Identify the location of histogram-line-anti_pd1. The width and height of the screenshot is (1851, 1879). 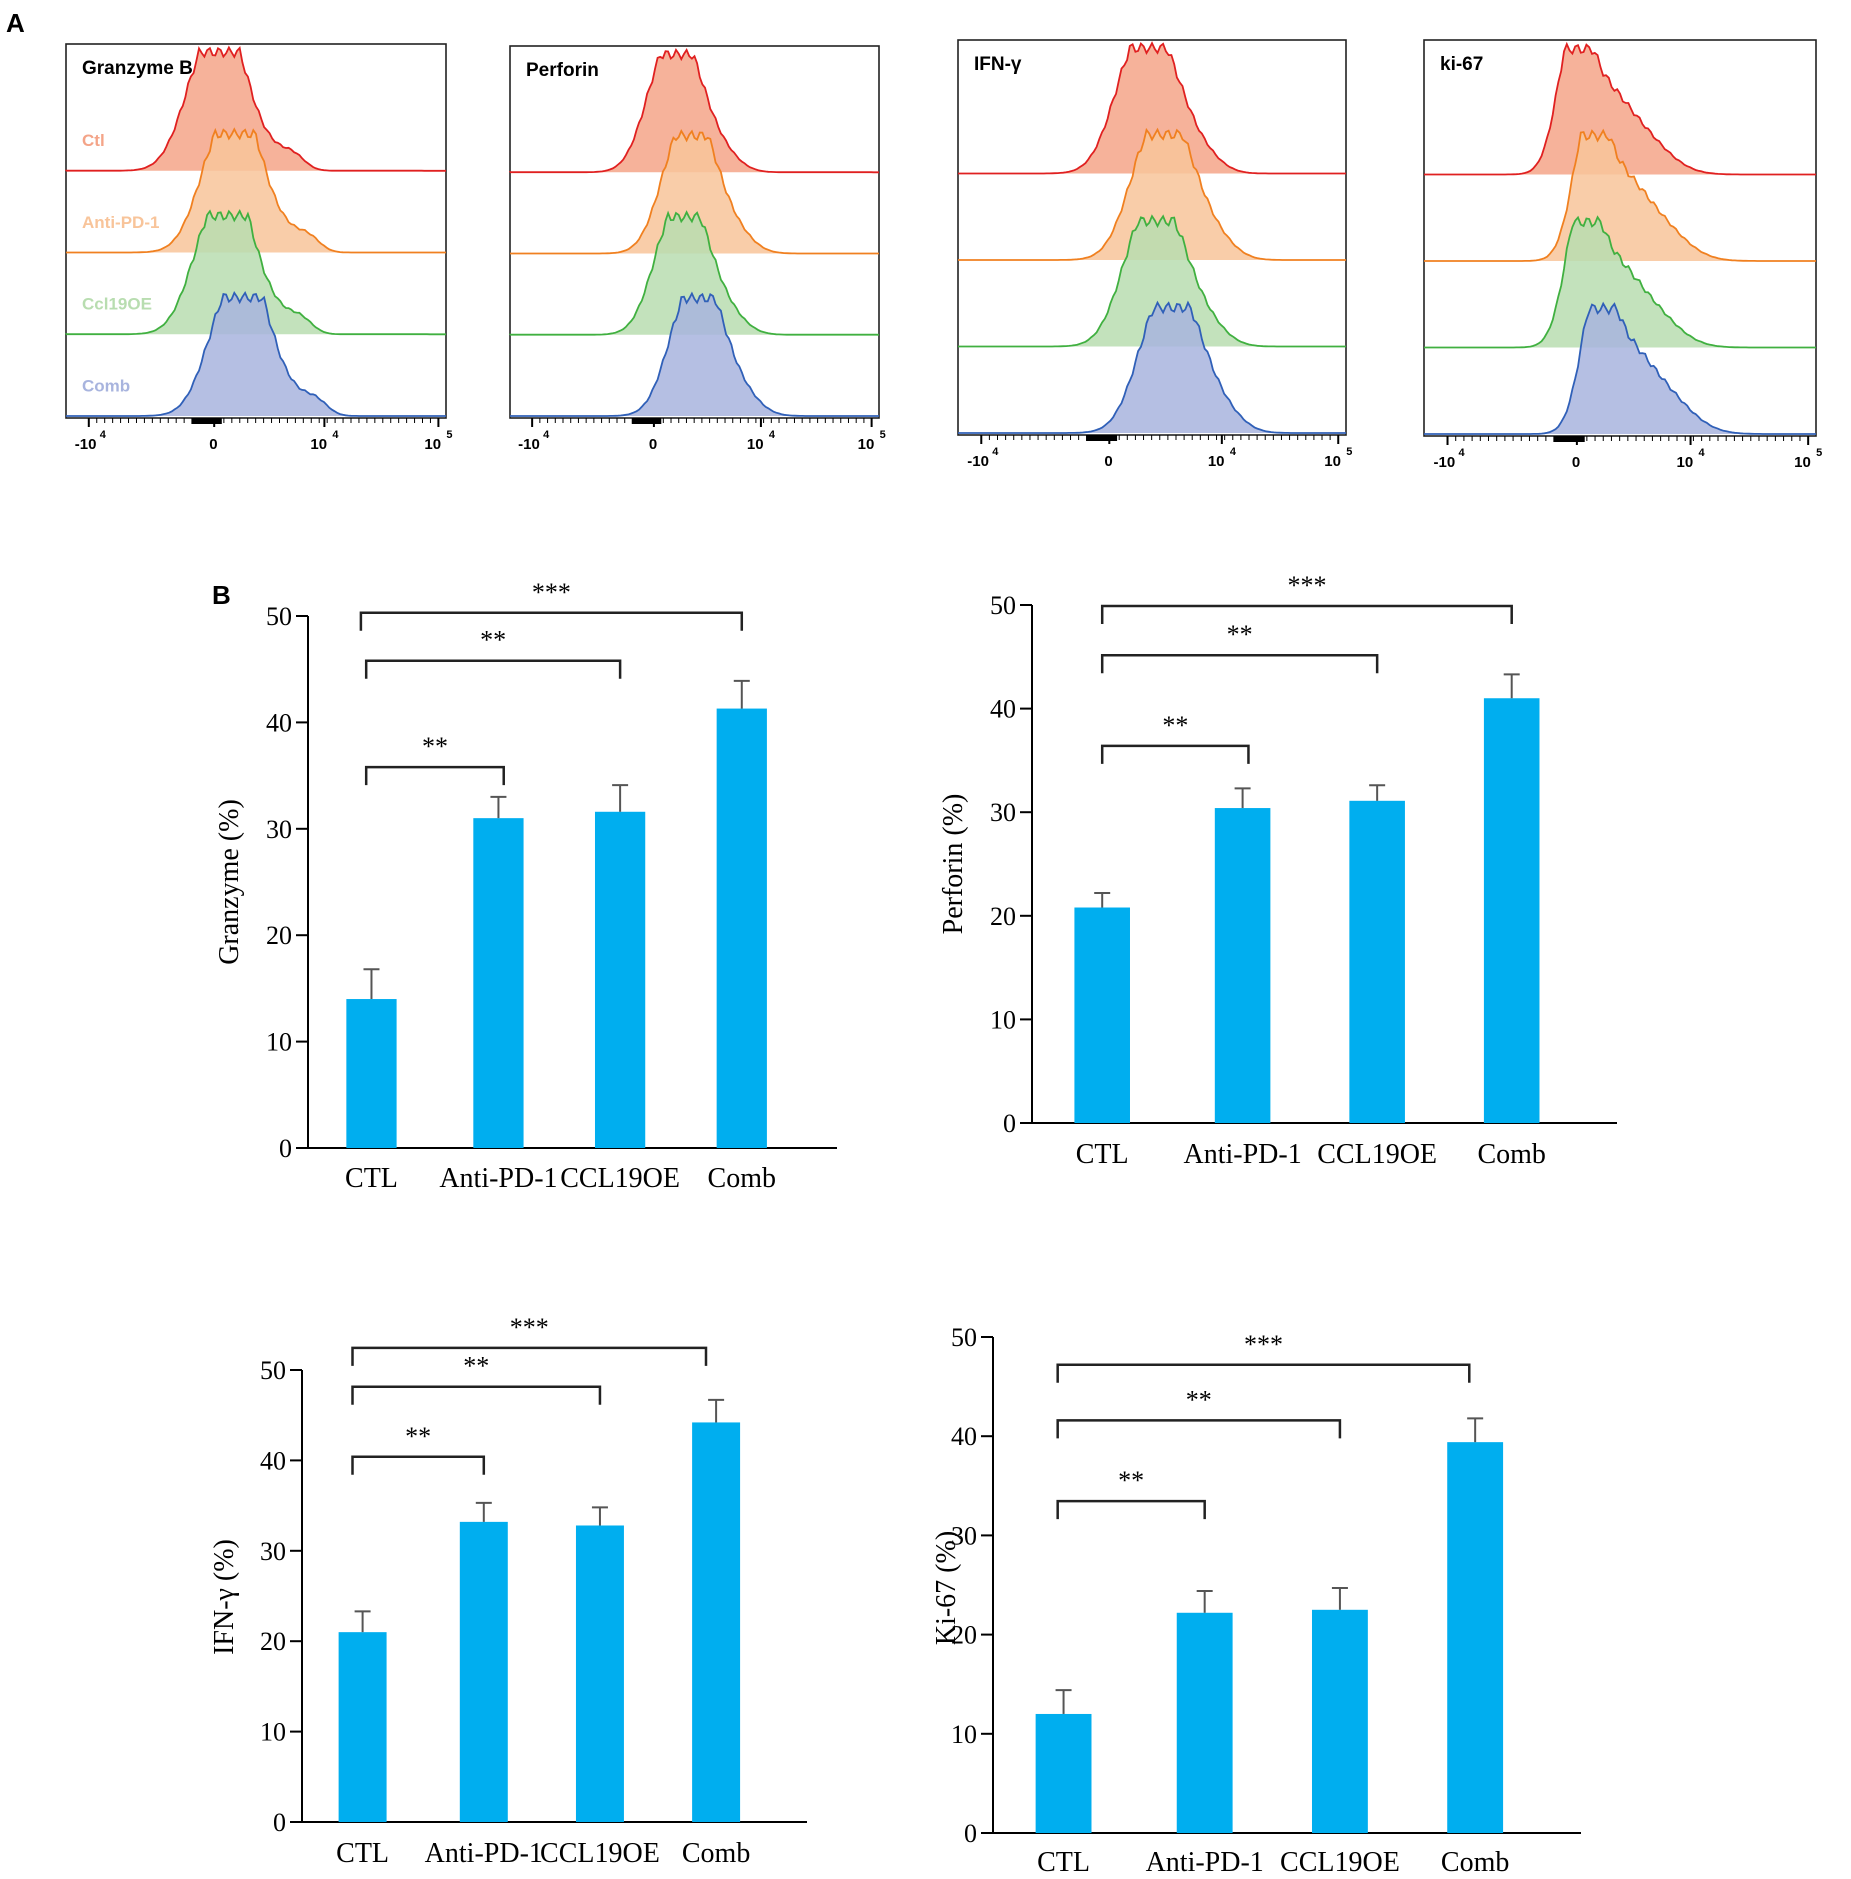
(694, 192).